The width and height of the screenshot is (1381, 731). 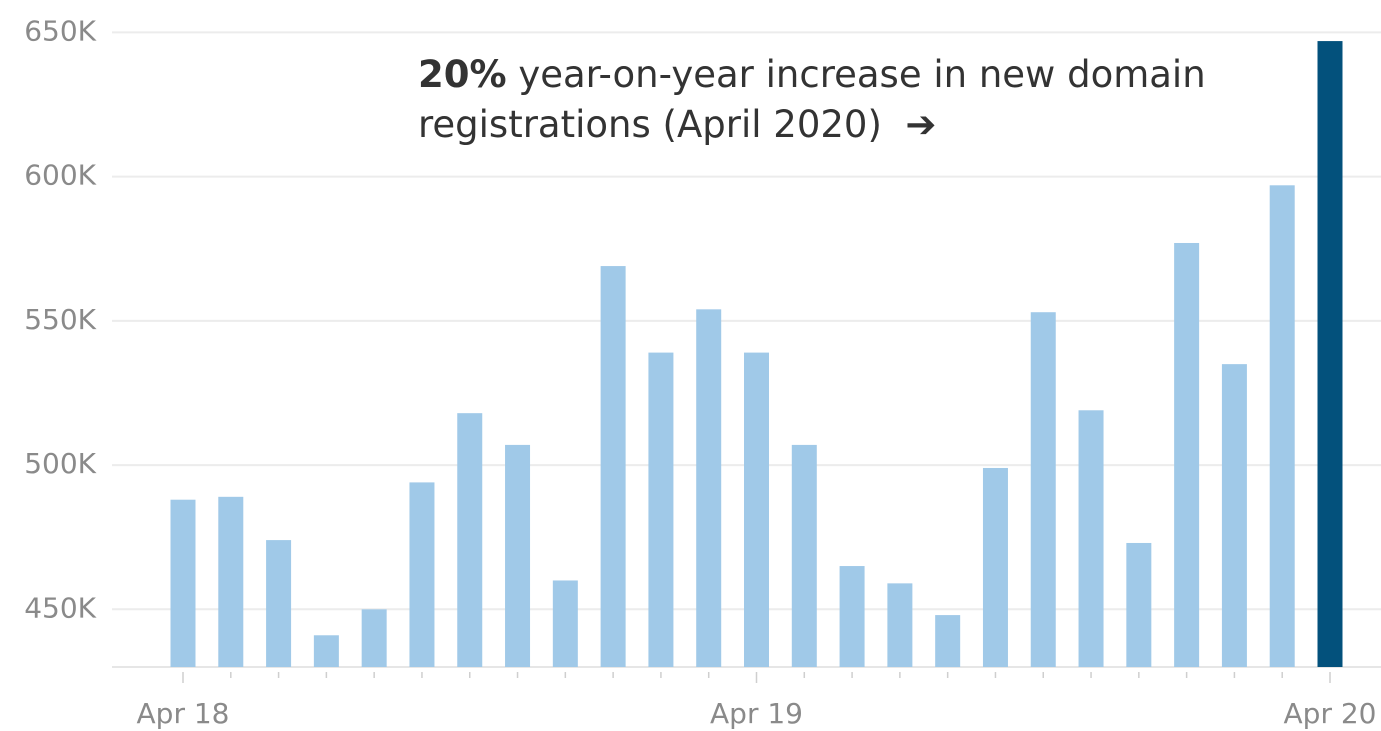 I want to click on y-tick-label: 550K, so click(x=60, y=319).